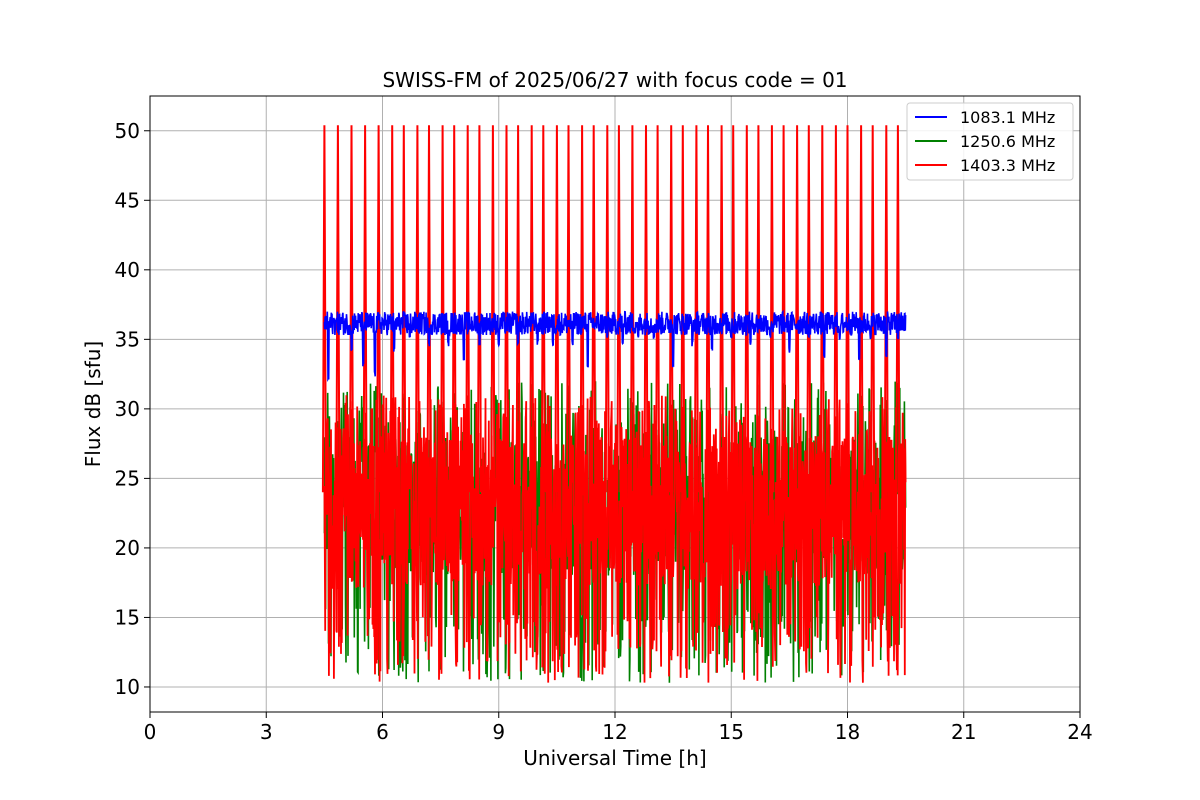 Image resolution: width=1200 pixels, height=800 pixels. I want to click on x-tick-label: 21, so click(963, 732).